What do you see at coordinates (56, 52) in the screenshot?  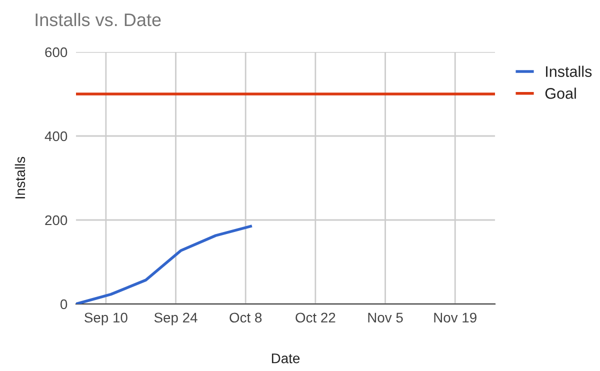 I see `y-tick-label: 600` at bounding box center [56, 52].